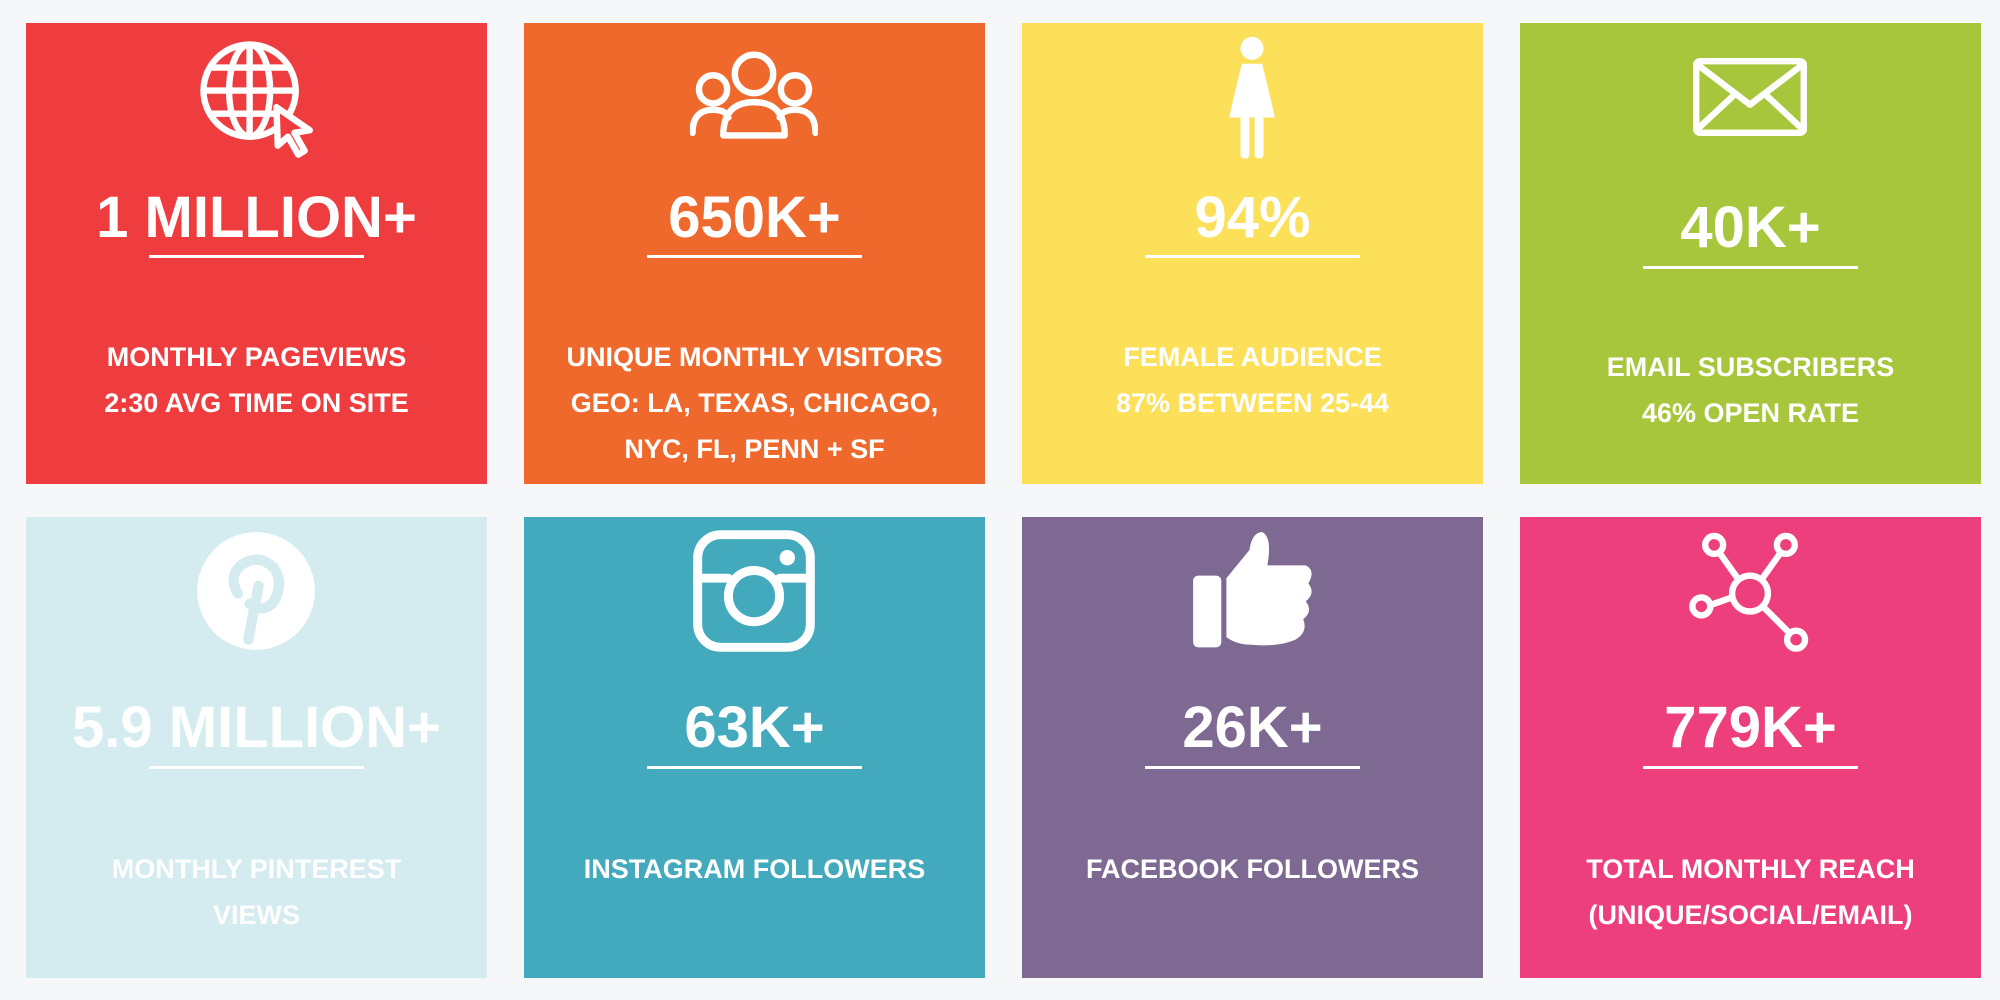  Describe the element at coordinates (256, 869) in the screenshot. I see `label-line: MONTHLY PINTEREST` at that location.